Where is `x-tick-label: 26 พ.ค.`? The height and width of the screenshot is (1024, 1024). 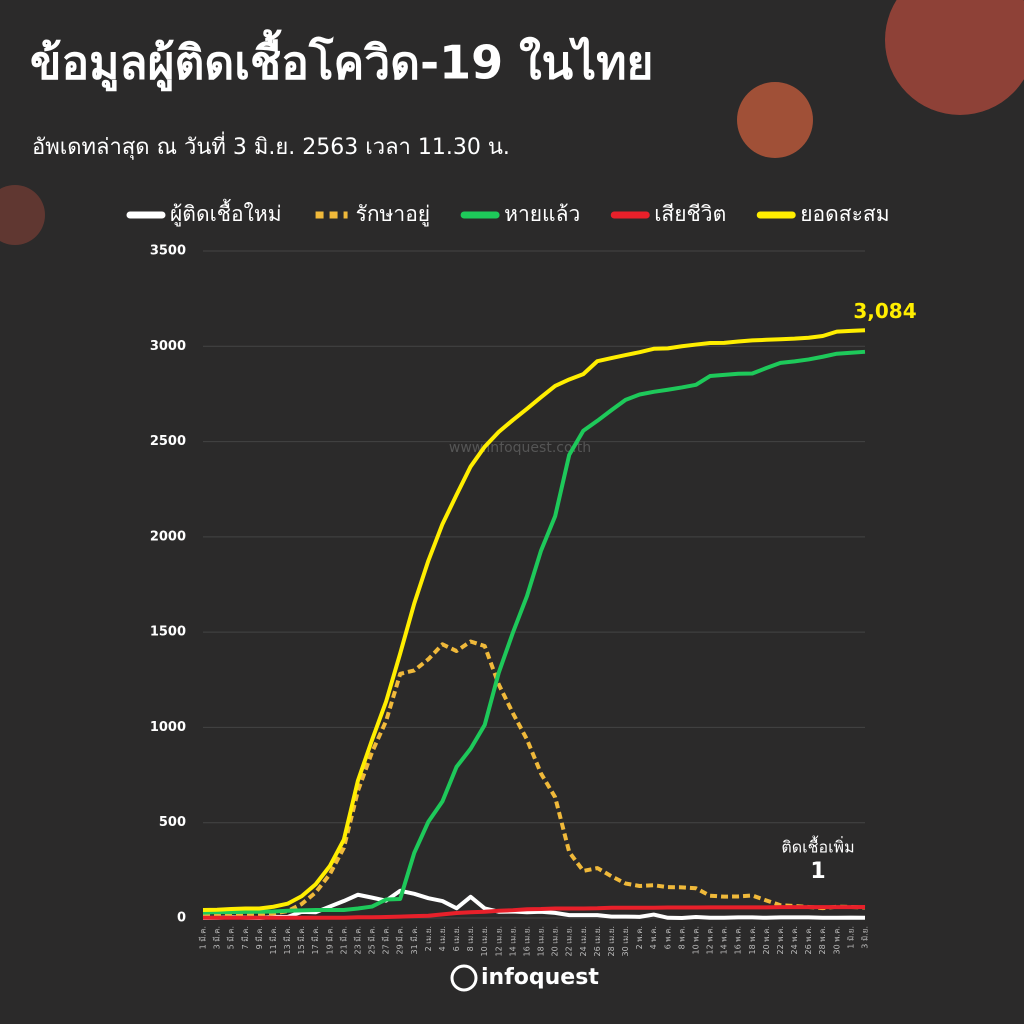
x-tick-label: 26 พ.ค. is located at coordinates (808, 940).